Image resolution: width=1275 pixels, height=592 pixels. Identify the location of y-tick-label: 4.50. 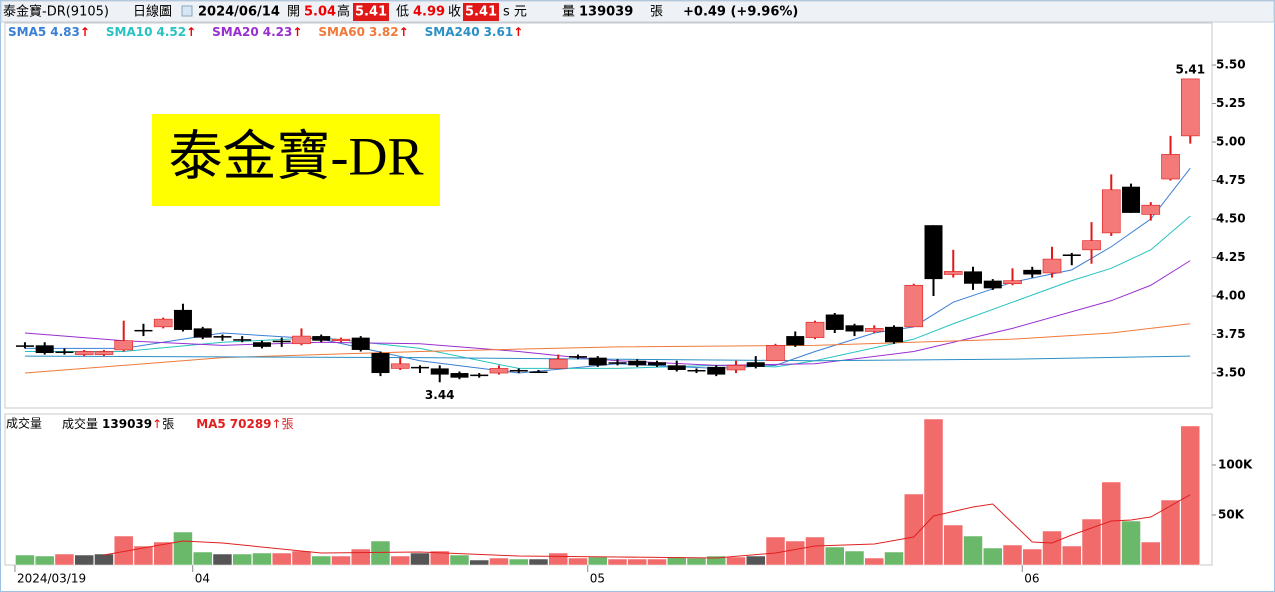
(1231, 219).